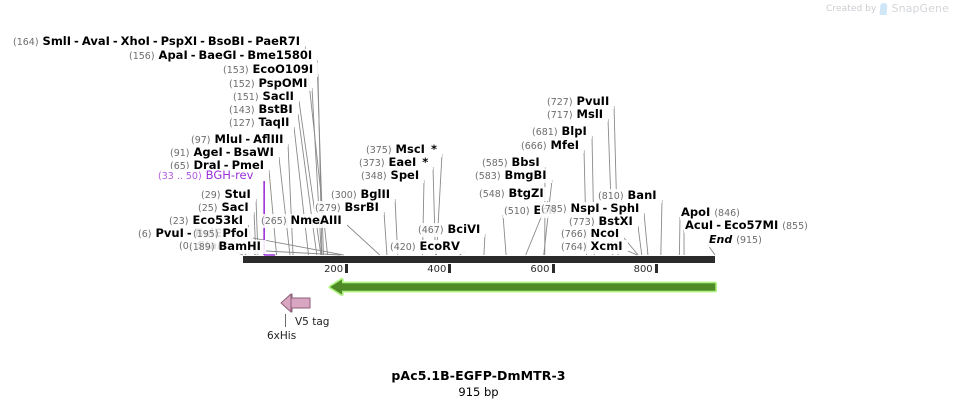 This screenshot has width=957, height=406. Describe the element at coordinates (920, 8) in the screenshot. I see `watermark-brand-text: SnapGene` at that location.